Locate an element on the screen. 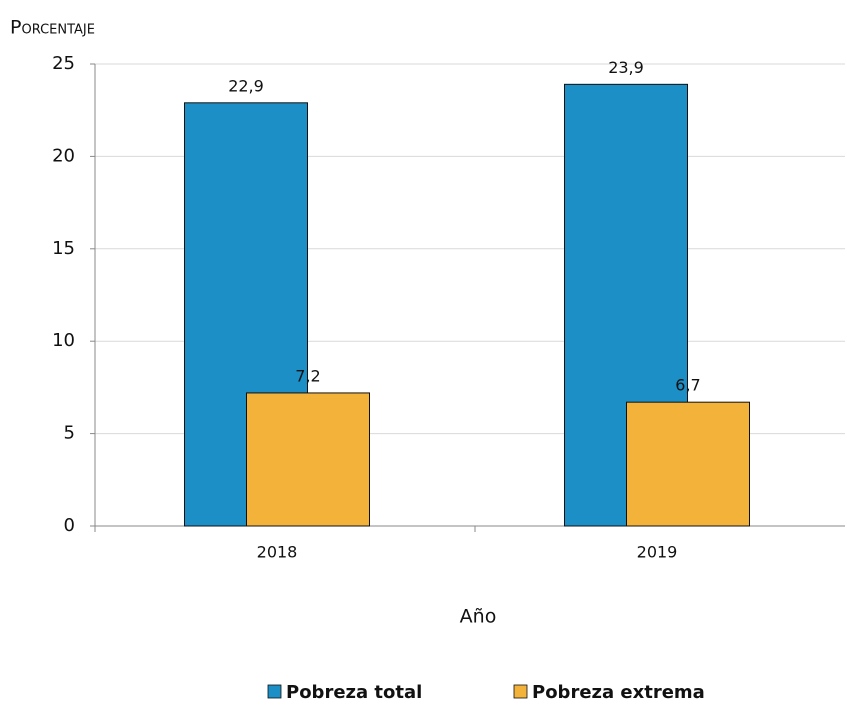 The width and height of the screenshot is (847, 707). x-axis-label: Año is located at coordinates (478, 617).